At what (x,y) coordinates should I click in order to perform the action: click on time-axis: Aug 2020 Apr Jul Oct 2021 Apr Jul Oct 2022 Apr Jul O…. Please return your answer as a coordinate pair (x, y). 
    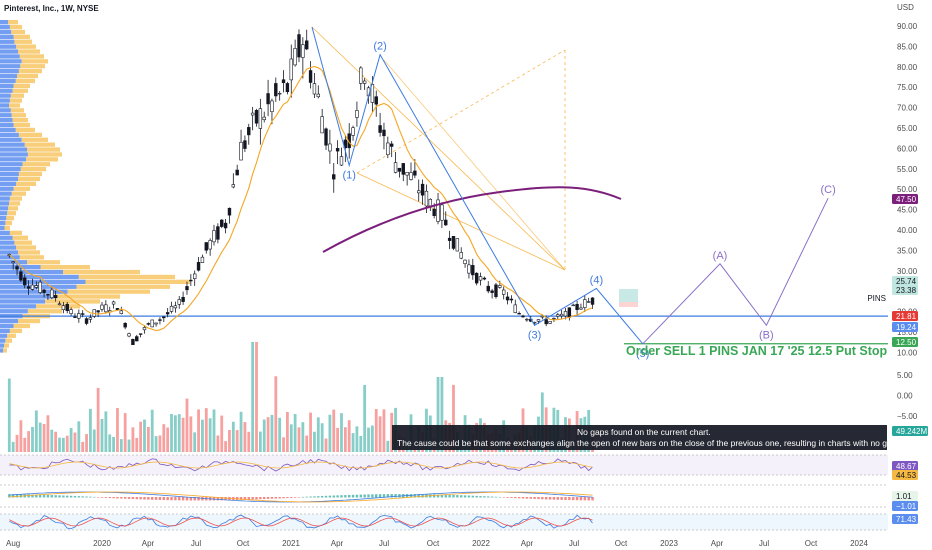
    Looking at the image, I should click on (444, 542).